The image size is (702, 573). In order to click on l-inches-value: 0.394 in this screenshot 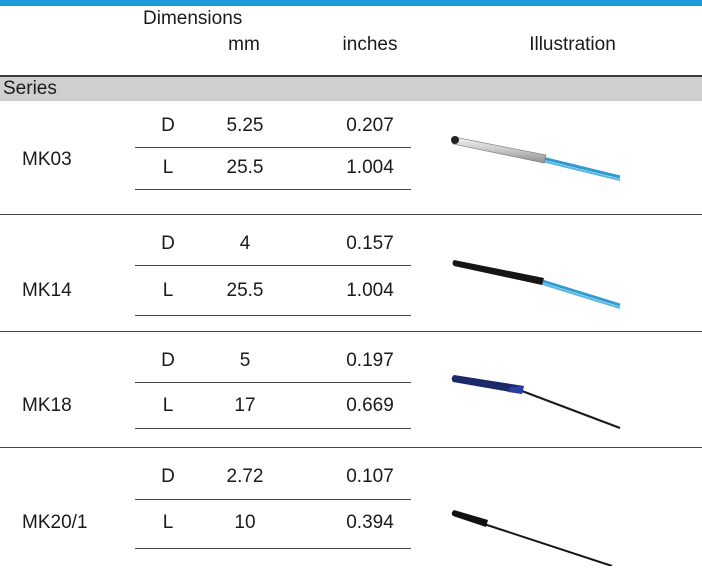, I will do `click(370, 522)`.